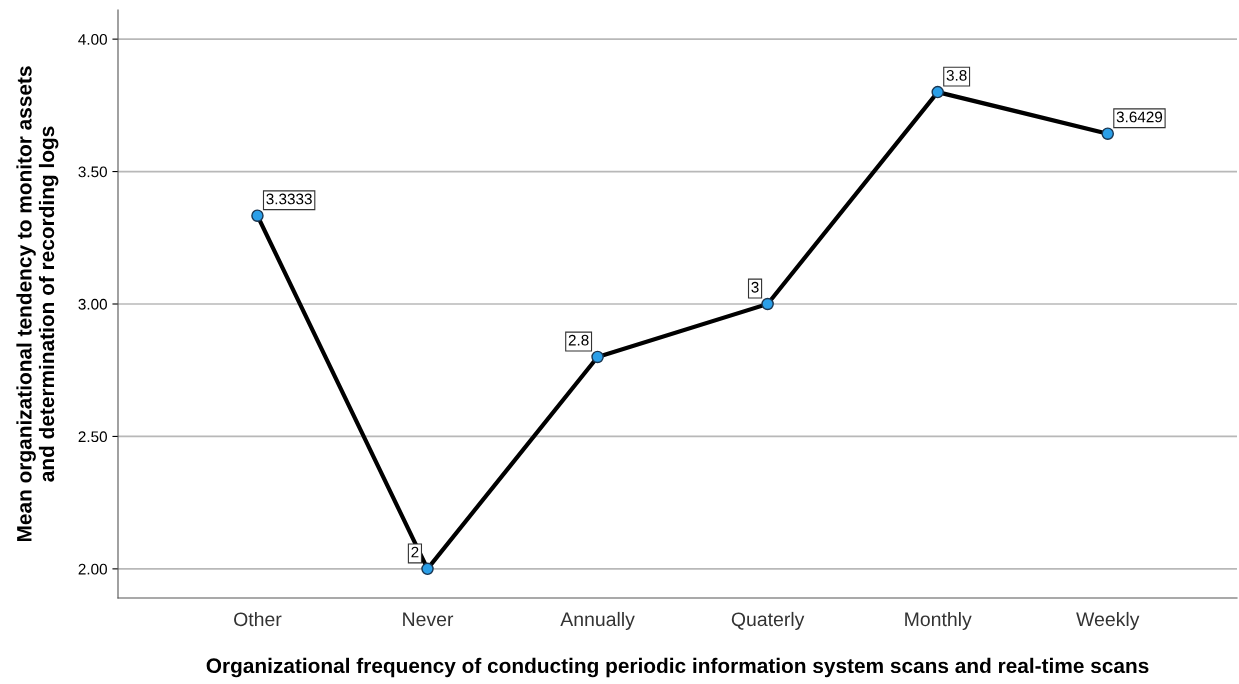  I want to click on y-tick-label: 2.50, so click(92, 437).